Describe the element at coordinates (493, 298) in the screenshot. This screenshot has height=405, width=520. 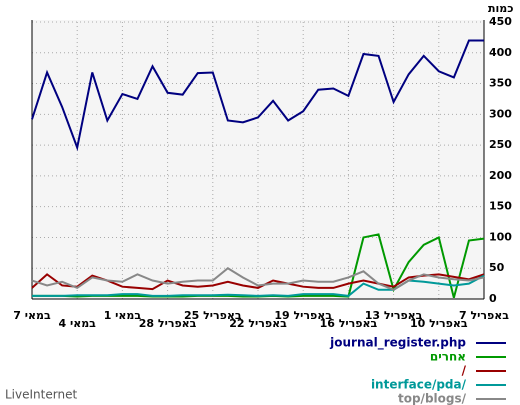
I see `y-tick-label: 0` at that location.